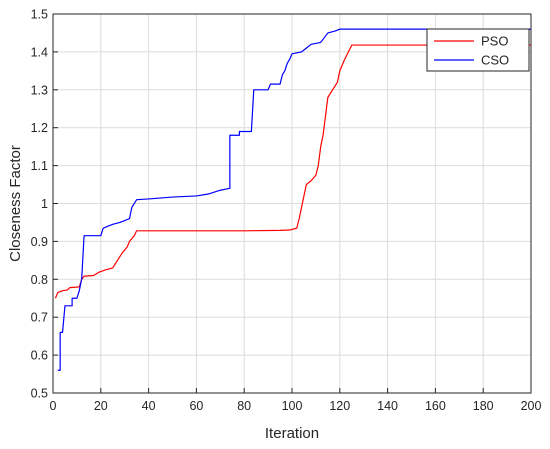 The width and height of the screenshot is (550, 449). Describe the element at coordinates (196, 406) in the screenshot. I see `x-tick-label: 60` at that location.